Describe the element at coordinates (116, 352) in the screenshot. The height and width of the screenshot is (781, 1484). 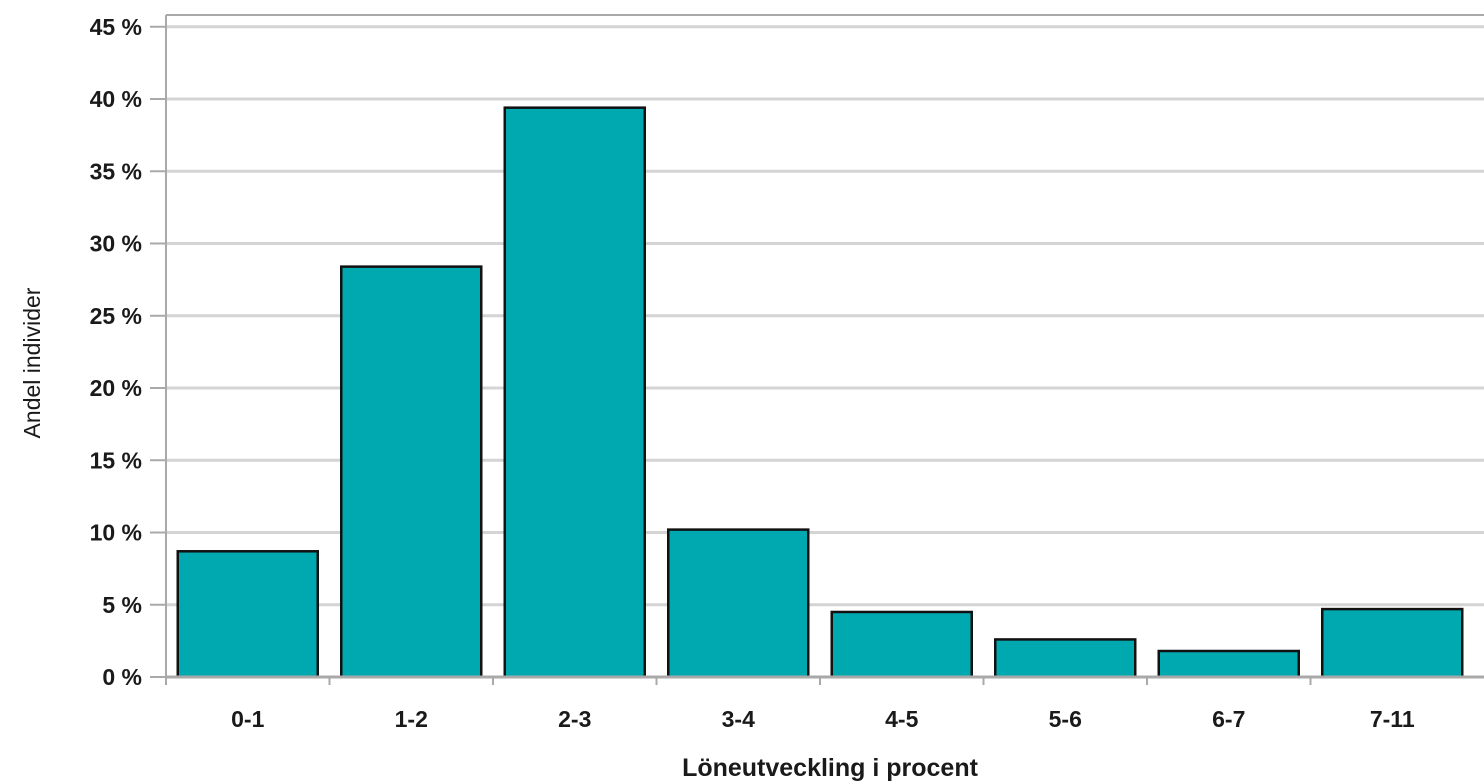
I see `y-tick-labels: 0 % 5 % 10 % 15 % 20 % 25 % 30 % 35 % 40 % 45 %` at that location.